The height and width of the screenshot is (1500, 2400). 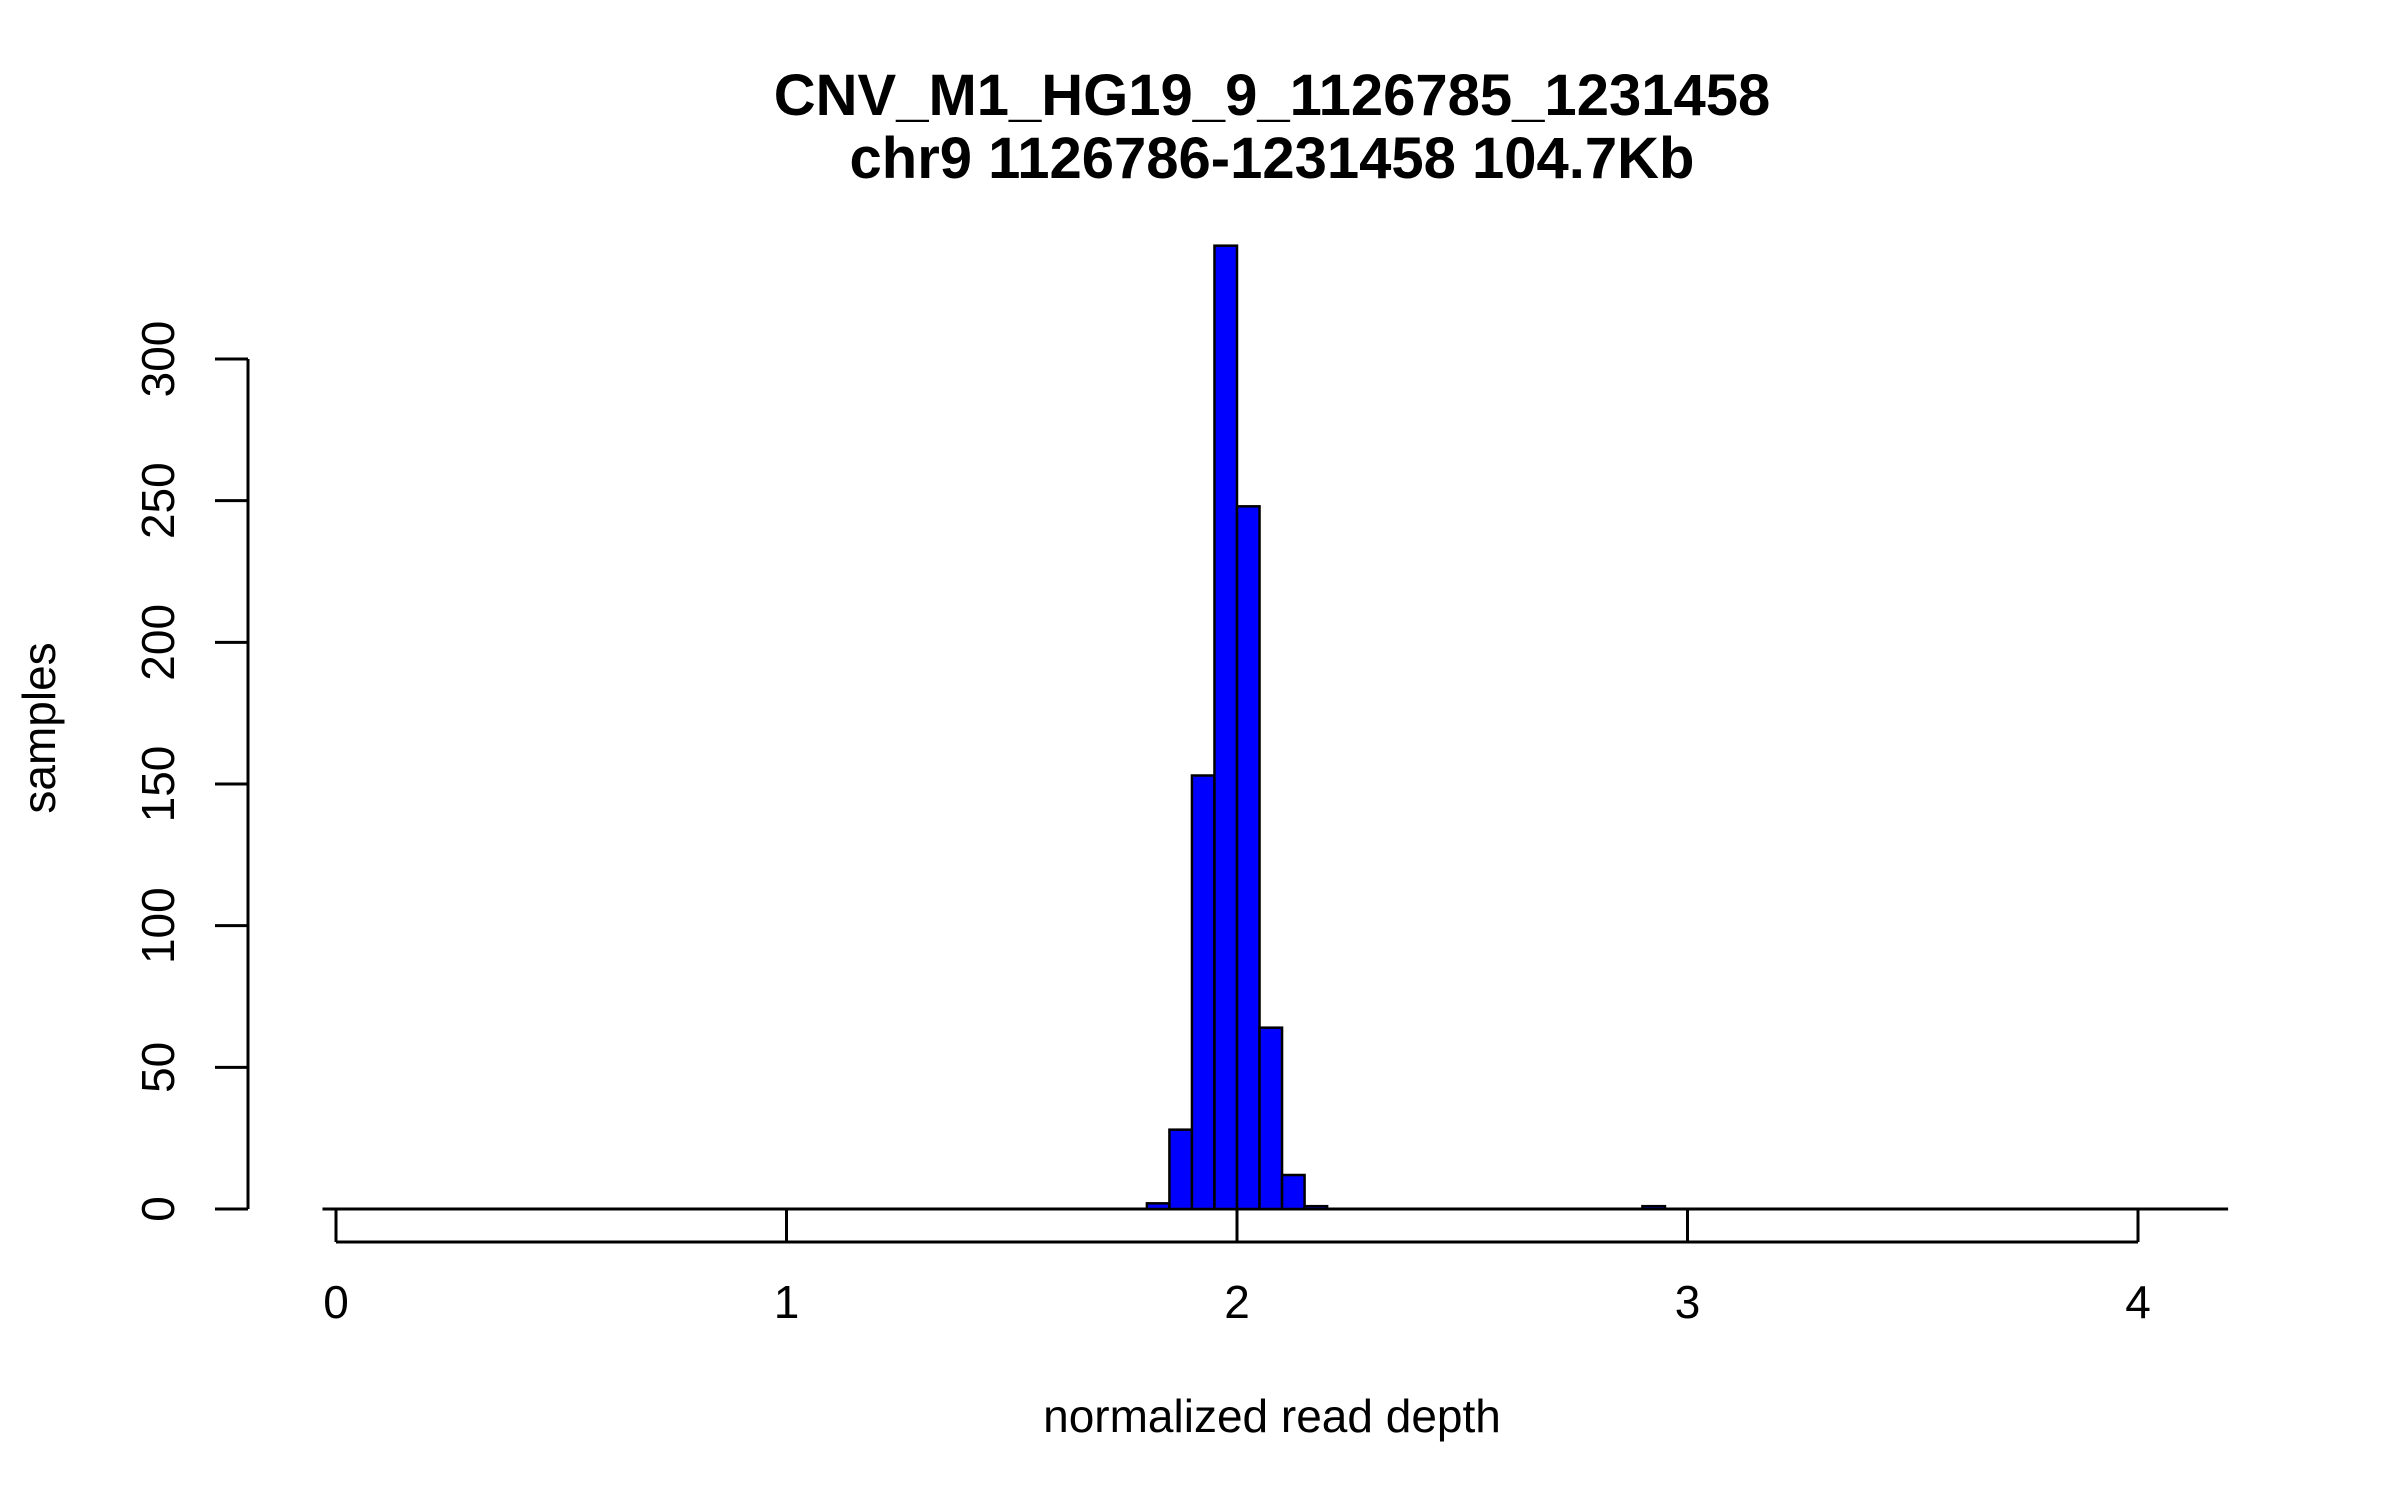 I want to click on x-axis: 0 1 2 3 4, so click(x=1237, y=1268).